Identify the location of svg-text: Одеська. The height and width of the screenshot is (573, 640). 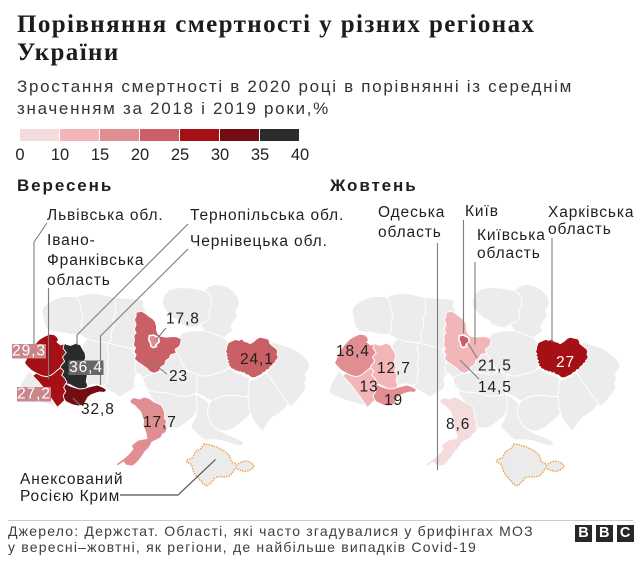
(411, 212).